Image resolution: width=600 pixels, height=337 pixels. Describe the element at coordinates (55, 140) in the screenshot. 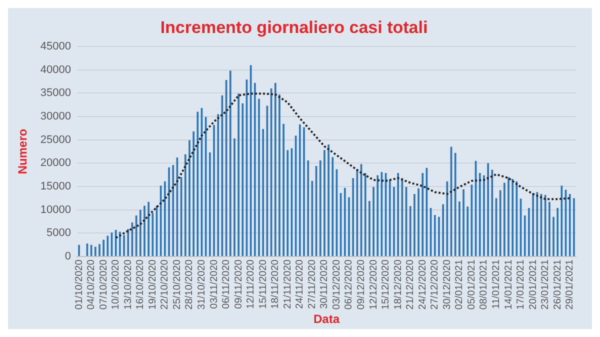

I see `y-tick-label: 25000` at that location.